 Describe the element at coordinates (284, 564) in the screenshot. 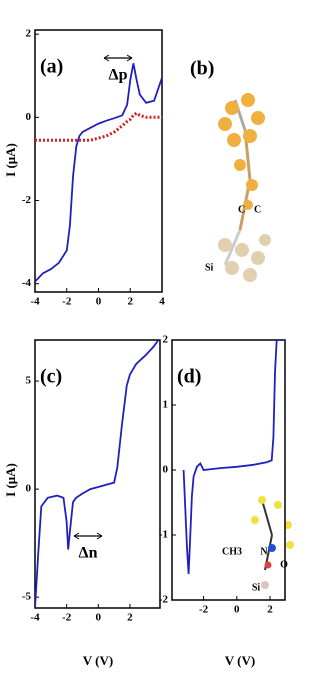

I see `inset-label: O` at that location.